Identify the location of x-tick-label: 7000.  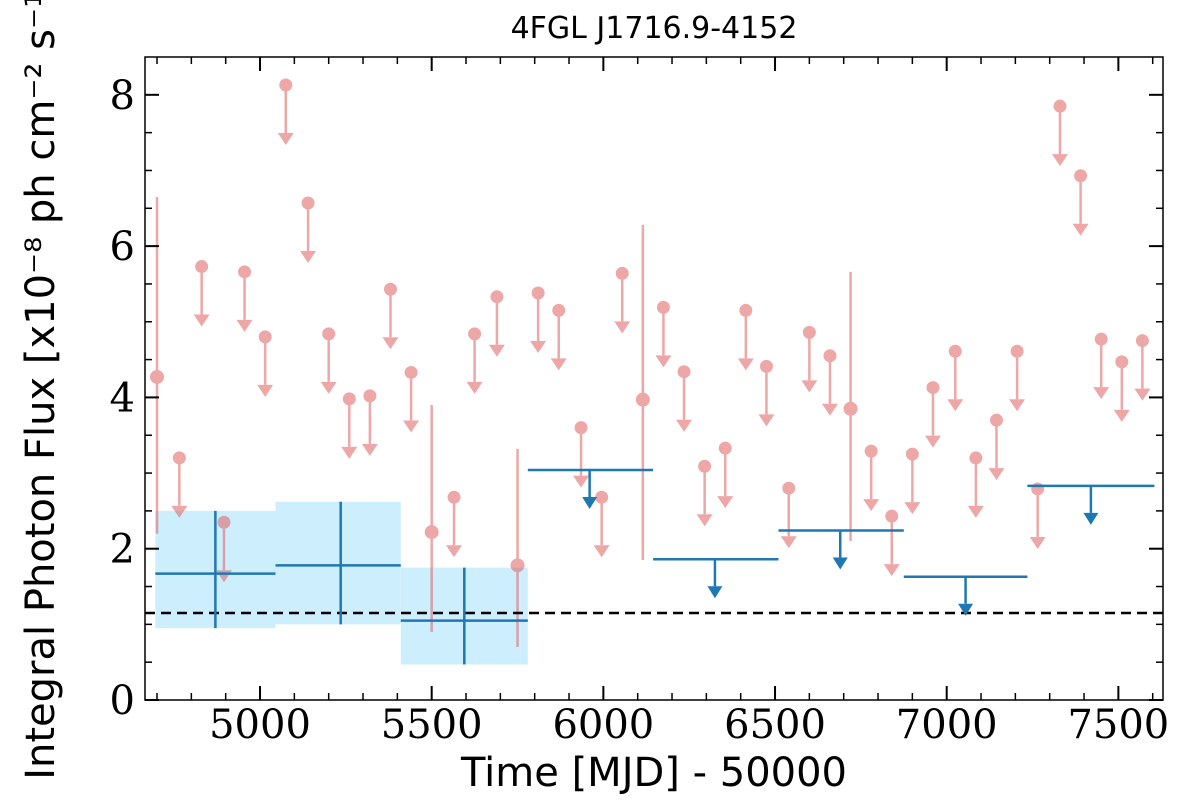
(947, 725).